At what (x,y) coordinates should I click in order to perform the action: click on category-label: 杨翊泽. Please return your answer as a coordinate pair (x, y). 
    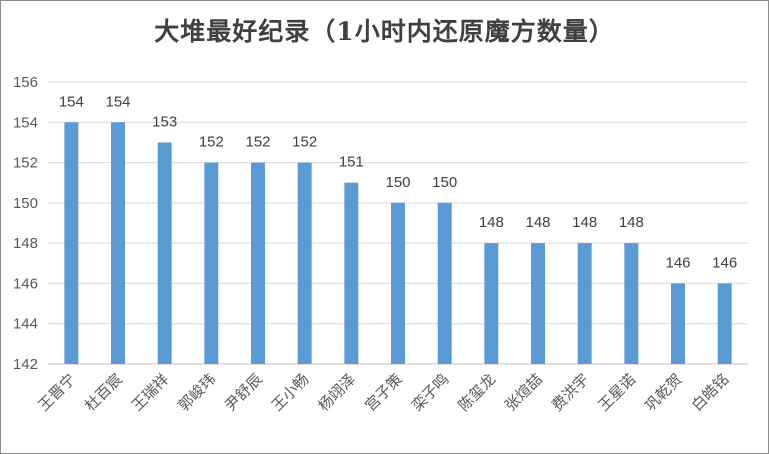
    Looking at the image, I should click on (337, 392).